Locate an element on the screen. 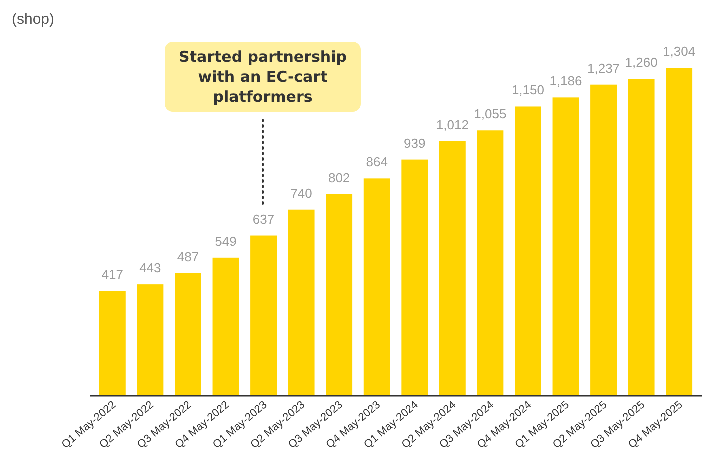  data-label: 1,304 is located at coordinates (679, 51).